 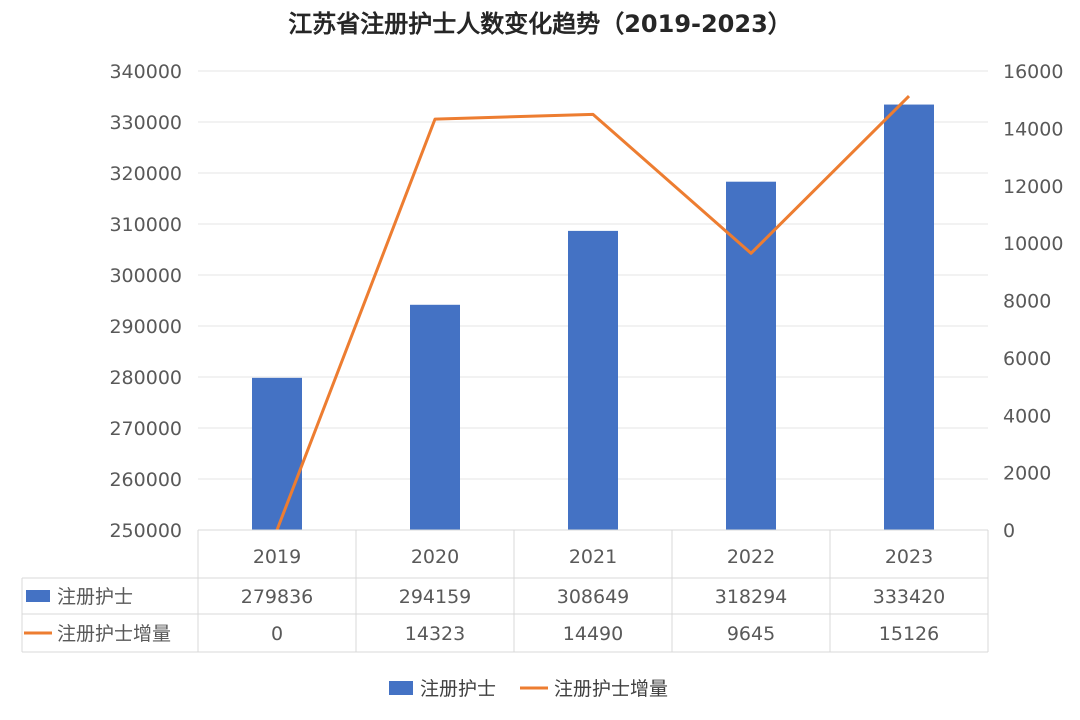 I want to click on right-axis-tick-label: 8000, so click(x=1027, y=302).